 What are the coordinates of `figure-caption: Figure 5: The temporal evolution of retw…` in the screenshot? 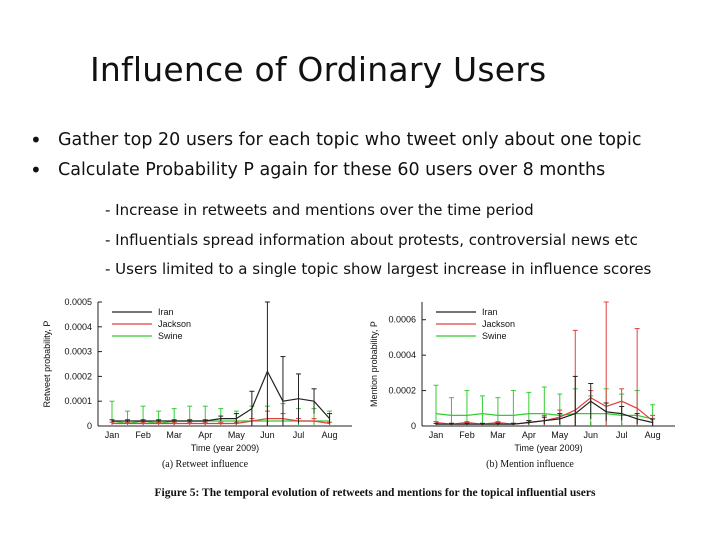 It's located at (375, 493).